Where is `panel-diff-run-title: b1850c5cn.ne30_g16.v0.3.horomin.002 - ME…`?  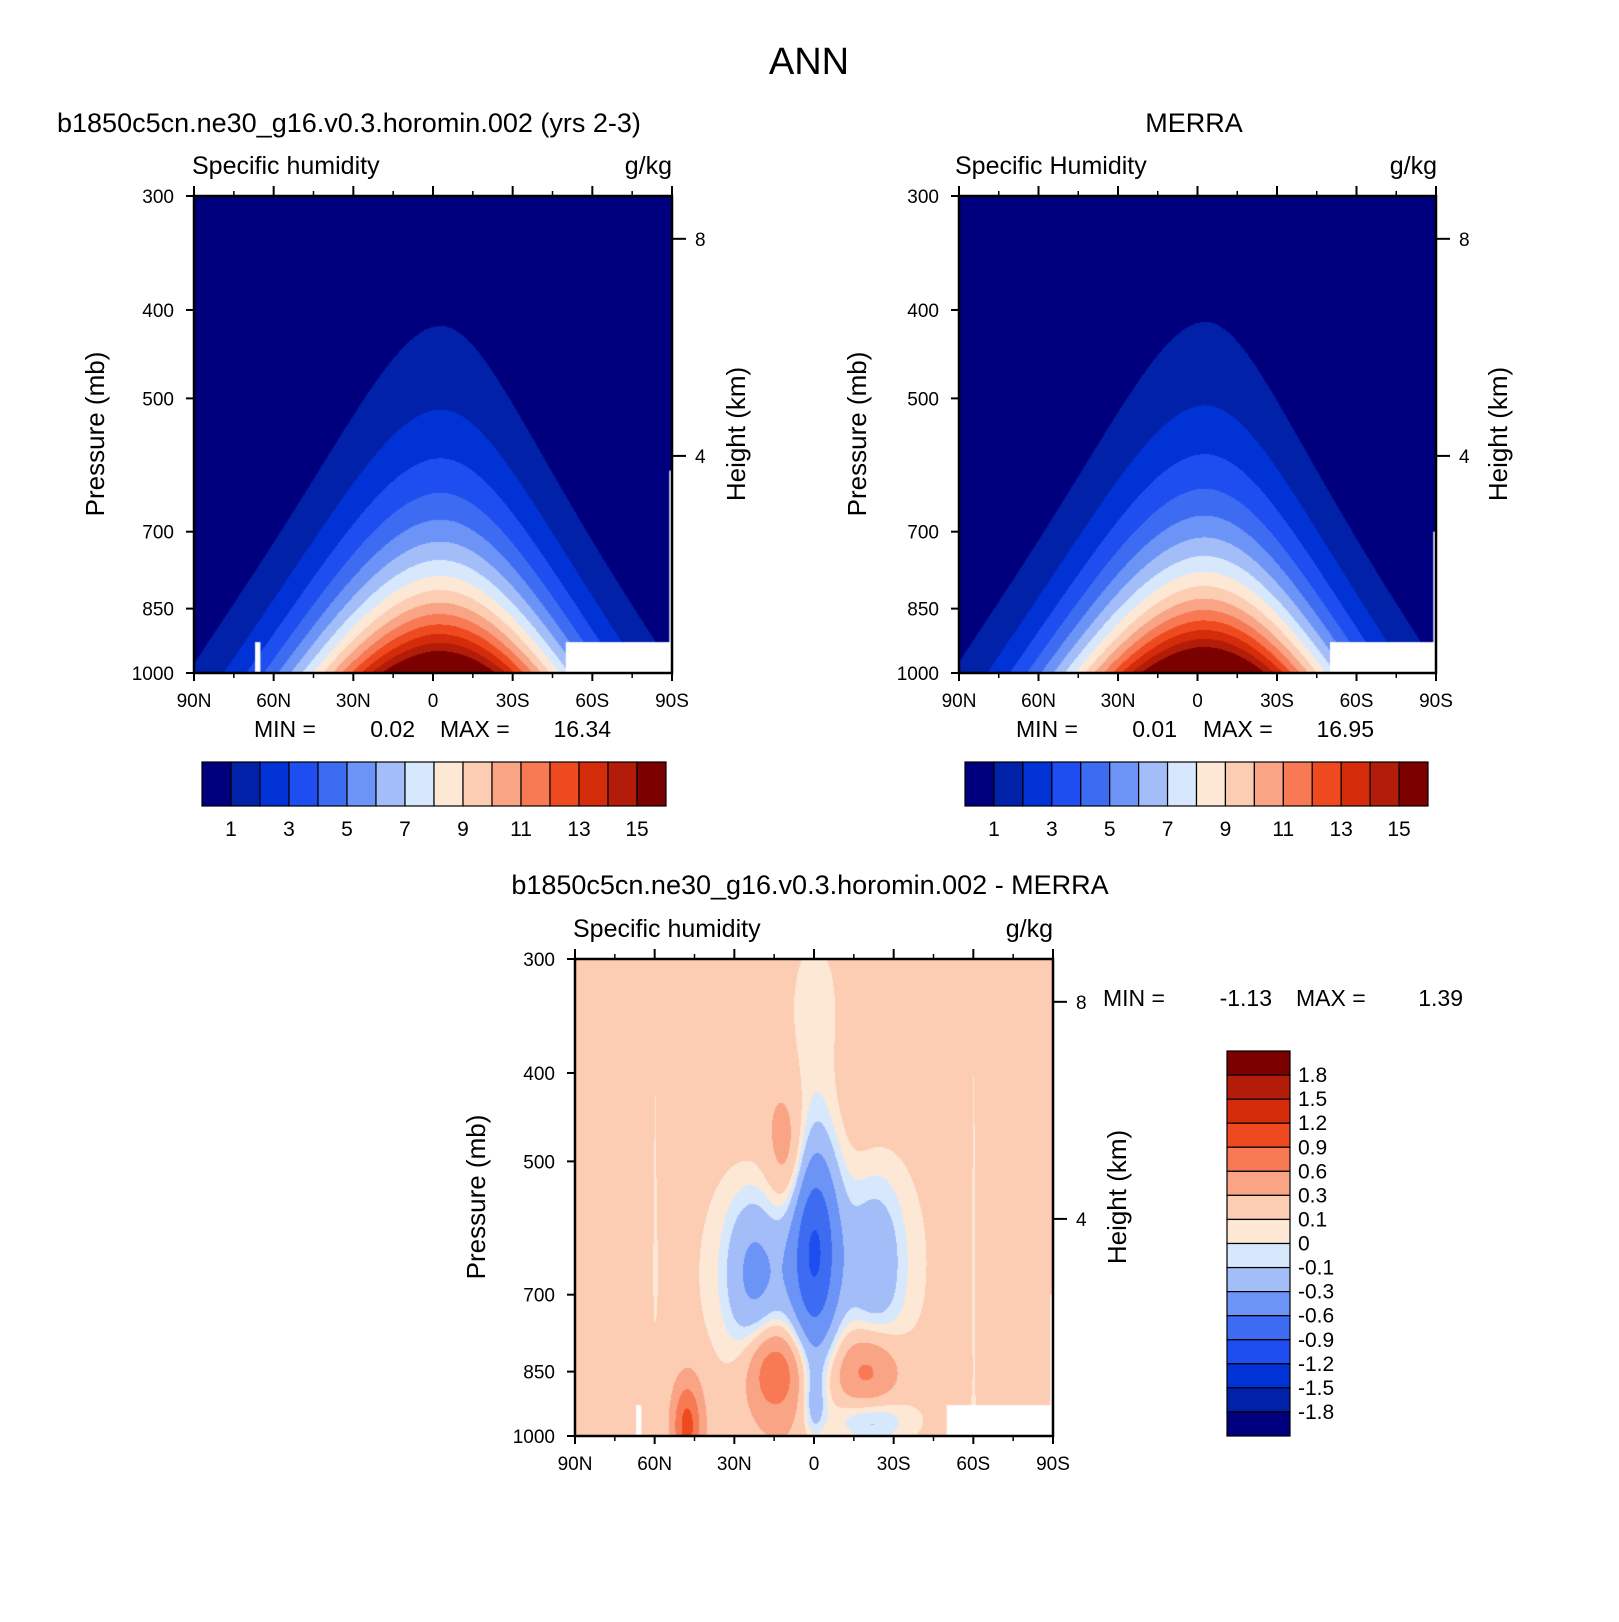
panel-diff-run-title: b1850c5cn.ne30_g16.v0.3.horomin.002 - ME… is located at coordinates (809, 885).